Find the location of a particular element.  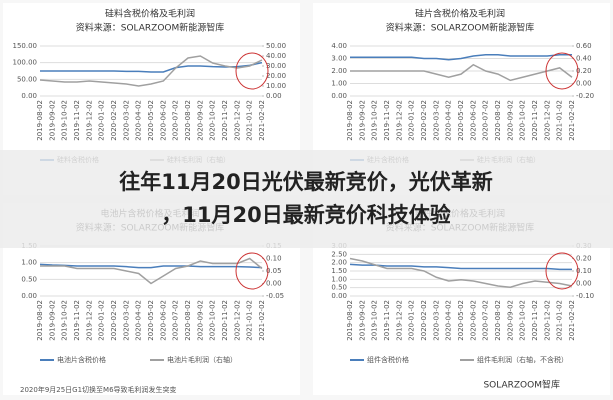

y2-tick-label: 0.10 is located at coordinates (584, 271).